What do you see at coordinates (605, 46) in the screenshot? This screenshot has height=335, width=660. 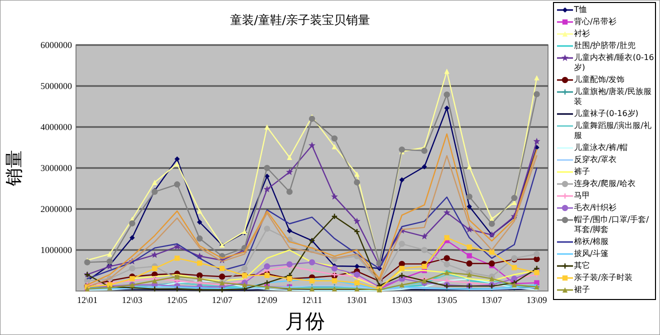 I see `legend-label: 肚围/护脐带/肚兜` at bounding box center [605, 46].